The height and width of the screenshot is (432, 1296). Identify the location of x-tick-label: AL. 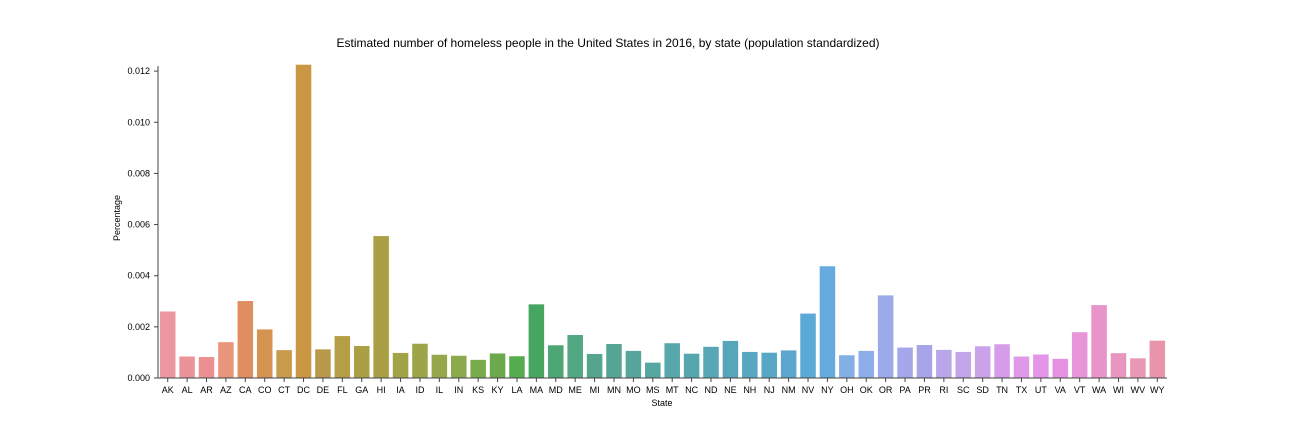
(187, 390).